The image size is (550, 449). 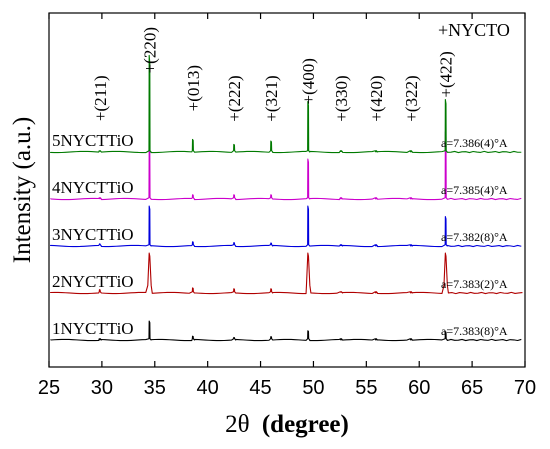 I want to click on lattice-label: a=7.382(8)°A, so click(x=474, y=237).